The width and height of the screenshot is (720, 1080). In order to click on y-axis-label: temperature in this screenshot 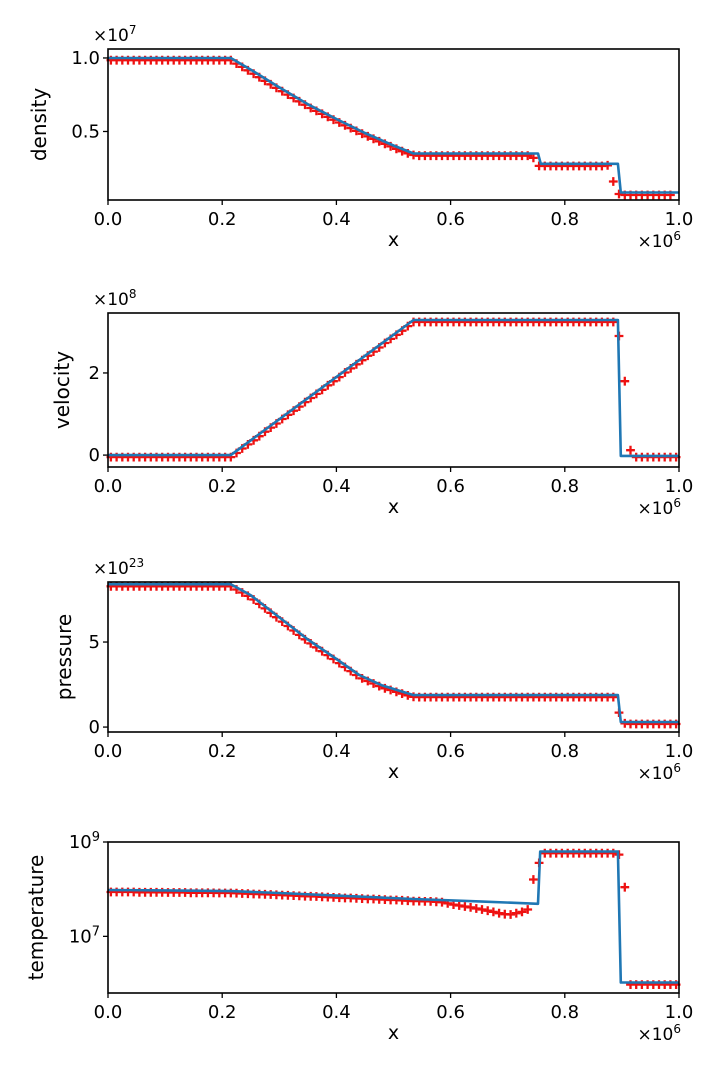, I will do `click(36, 918)`.